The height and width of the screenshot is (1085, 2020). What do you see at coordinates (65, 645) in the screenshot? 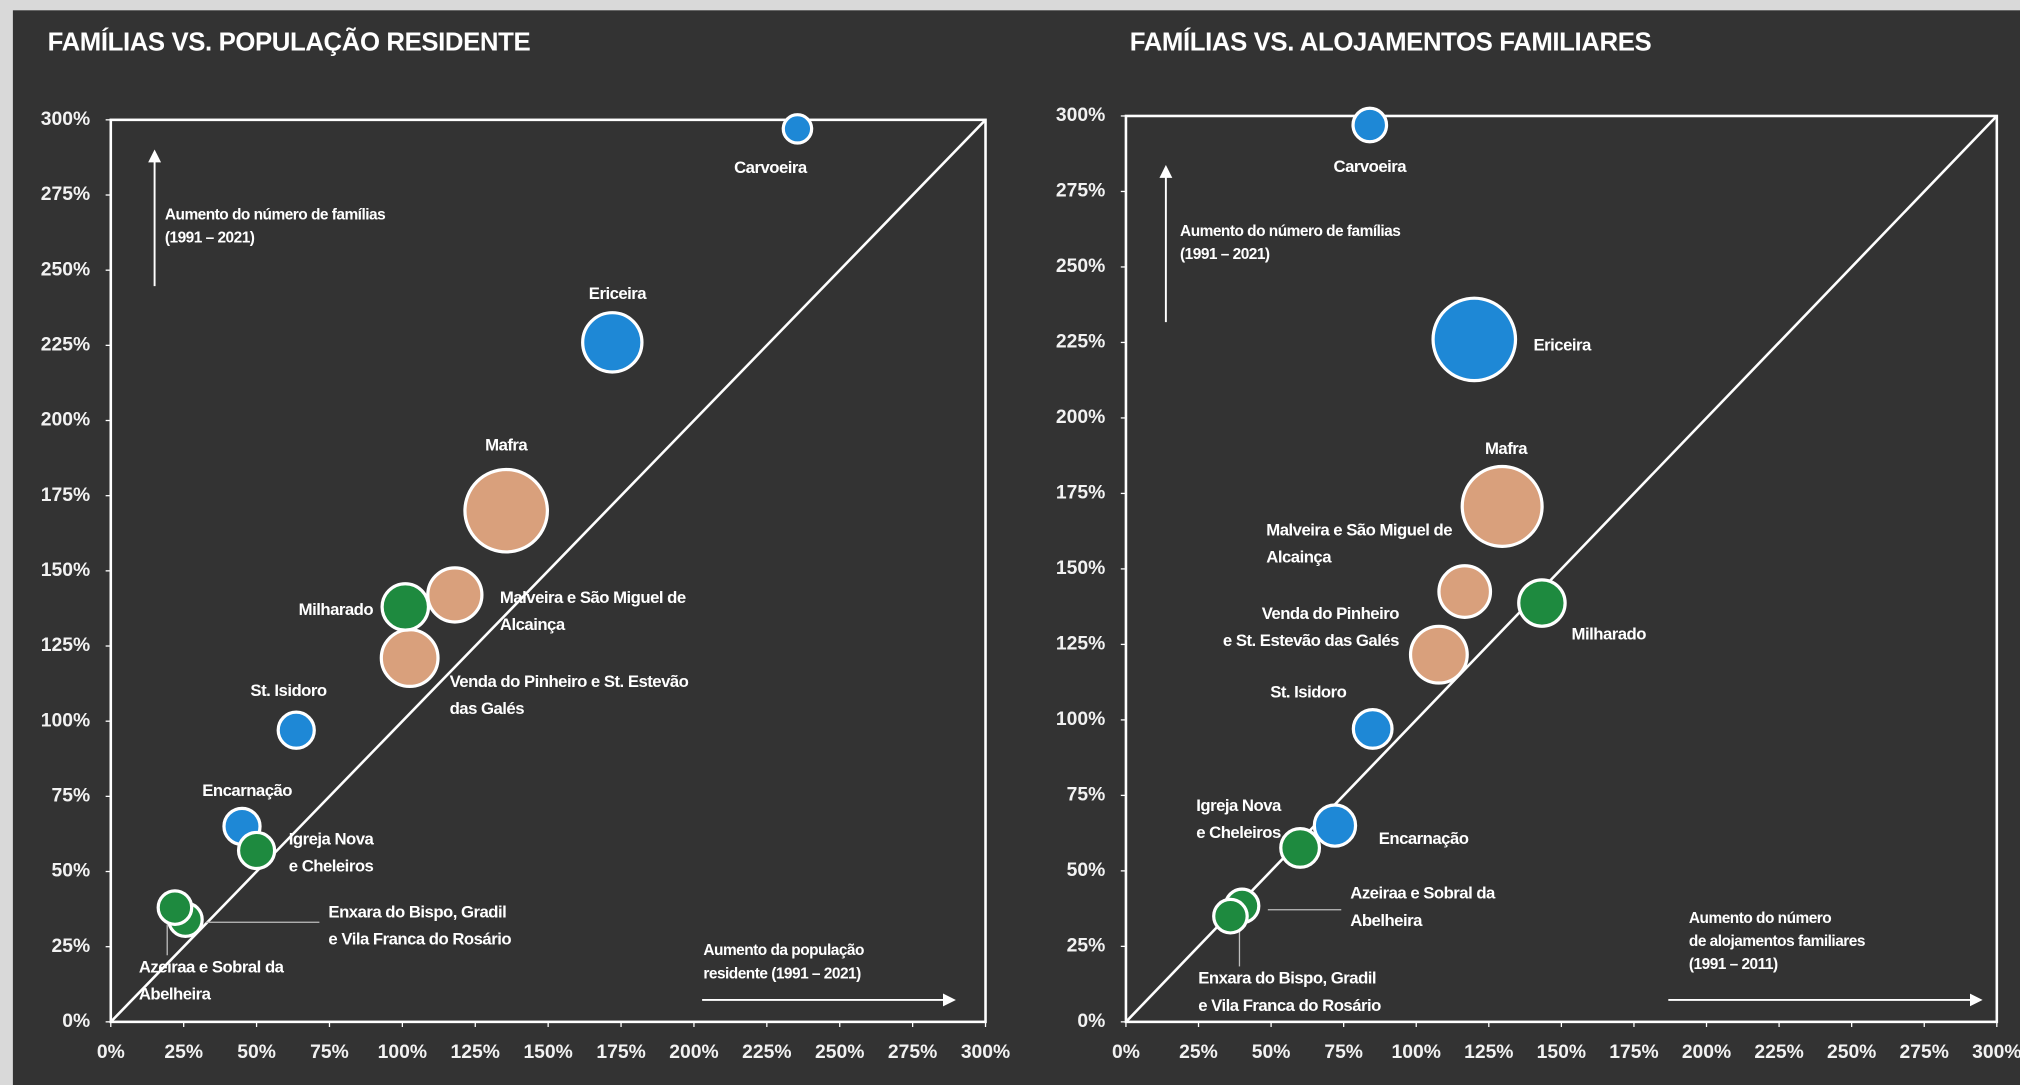
I see `y-tick-label: 125%` at bounding box center [65, 645].